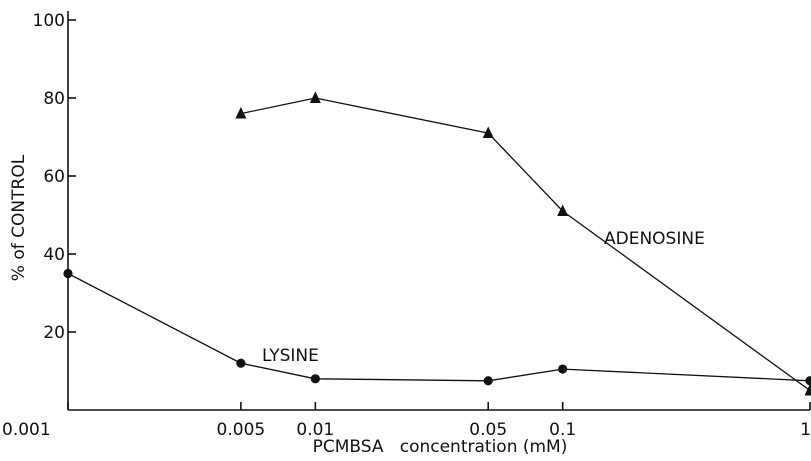  What do you see at coordinates (562, 430) in the screenshot?
I see `x-tick-label: 0.1` at bounding box center [562, 430].